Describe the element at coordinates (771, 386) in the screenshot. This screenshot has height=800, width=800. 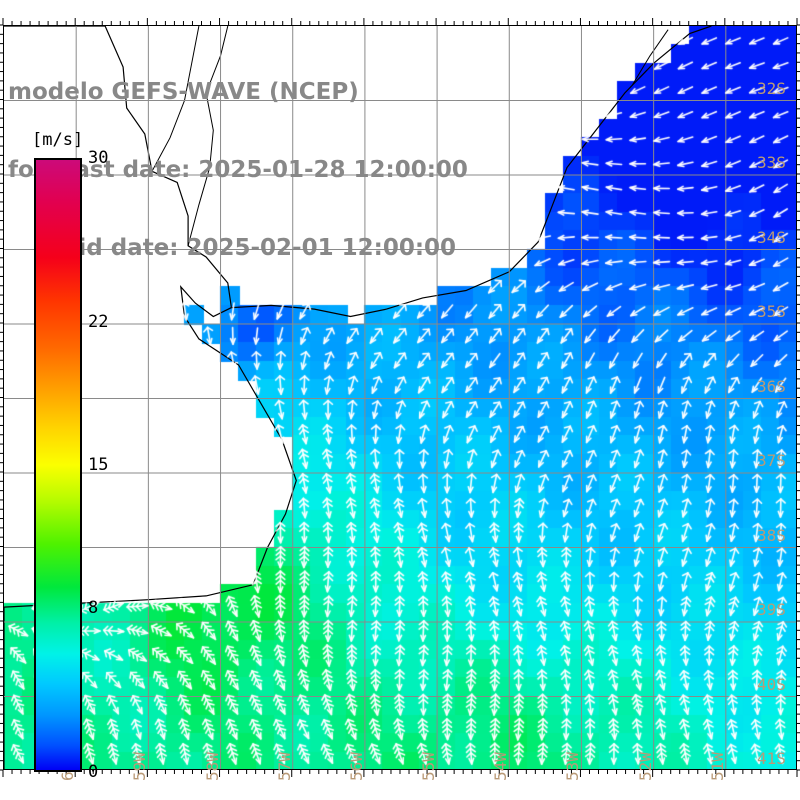
I see `lat-label-36S: 36S` at that location.